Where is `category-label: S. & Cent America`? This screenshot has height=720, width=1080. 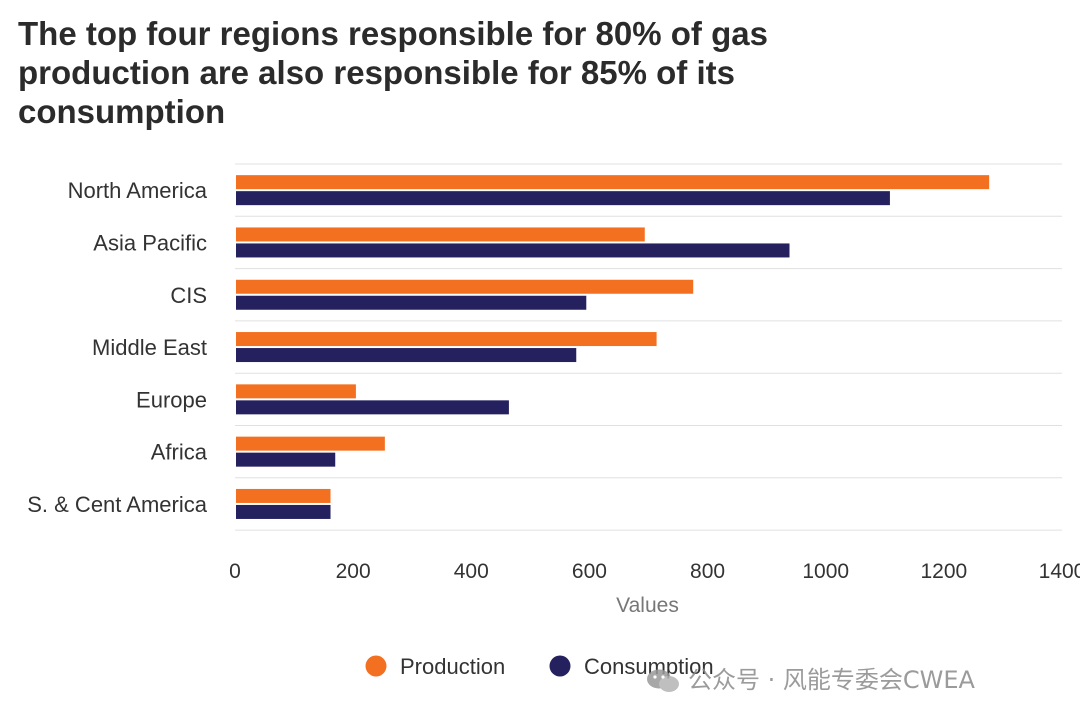 category-label: S. & Cent America is located at coordinates (117, 504).